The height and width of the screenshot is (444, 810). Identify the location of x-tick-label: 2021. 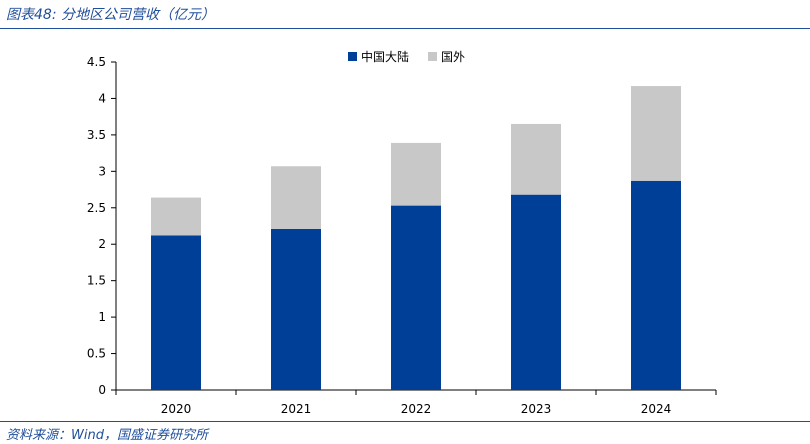
(296, 409).